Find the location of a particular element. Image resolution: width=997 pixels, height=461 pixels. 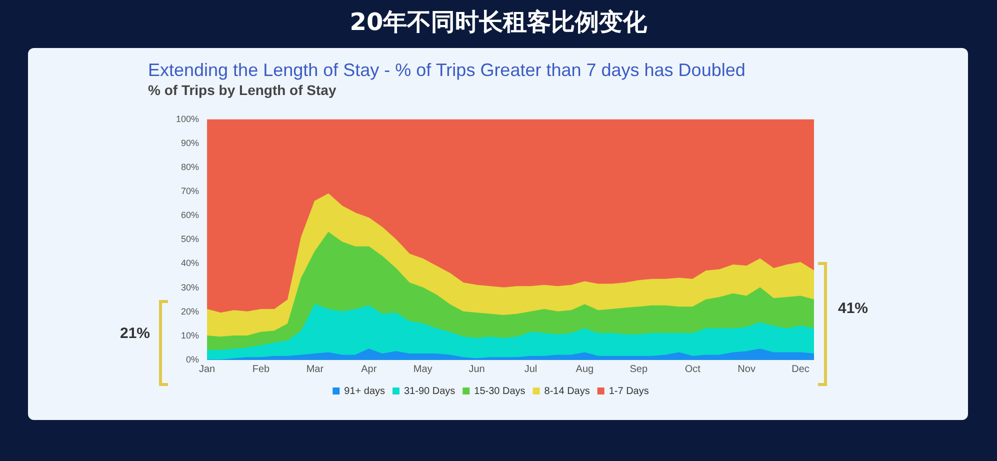

legend-label: 15-30 Days is located at coordinates (500, 391).